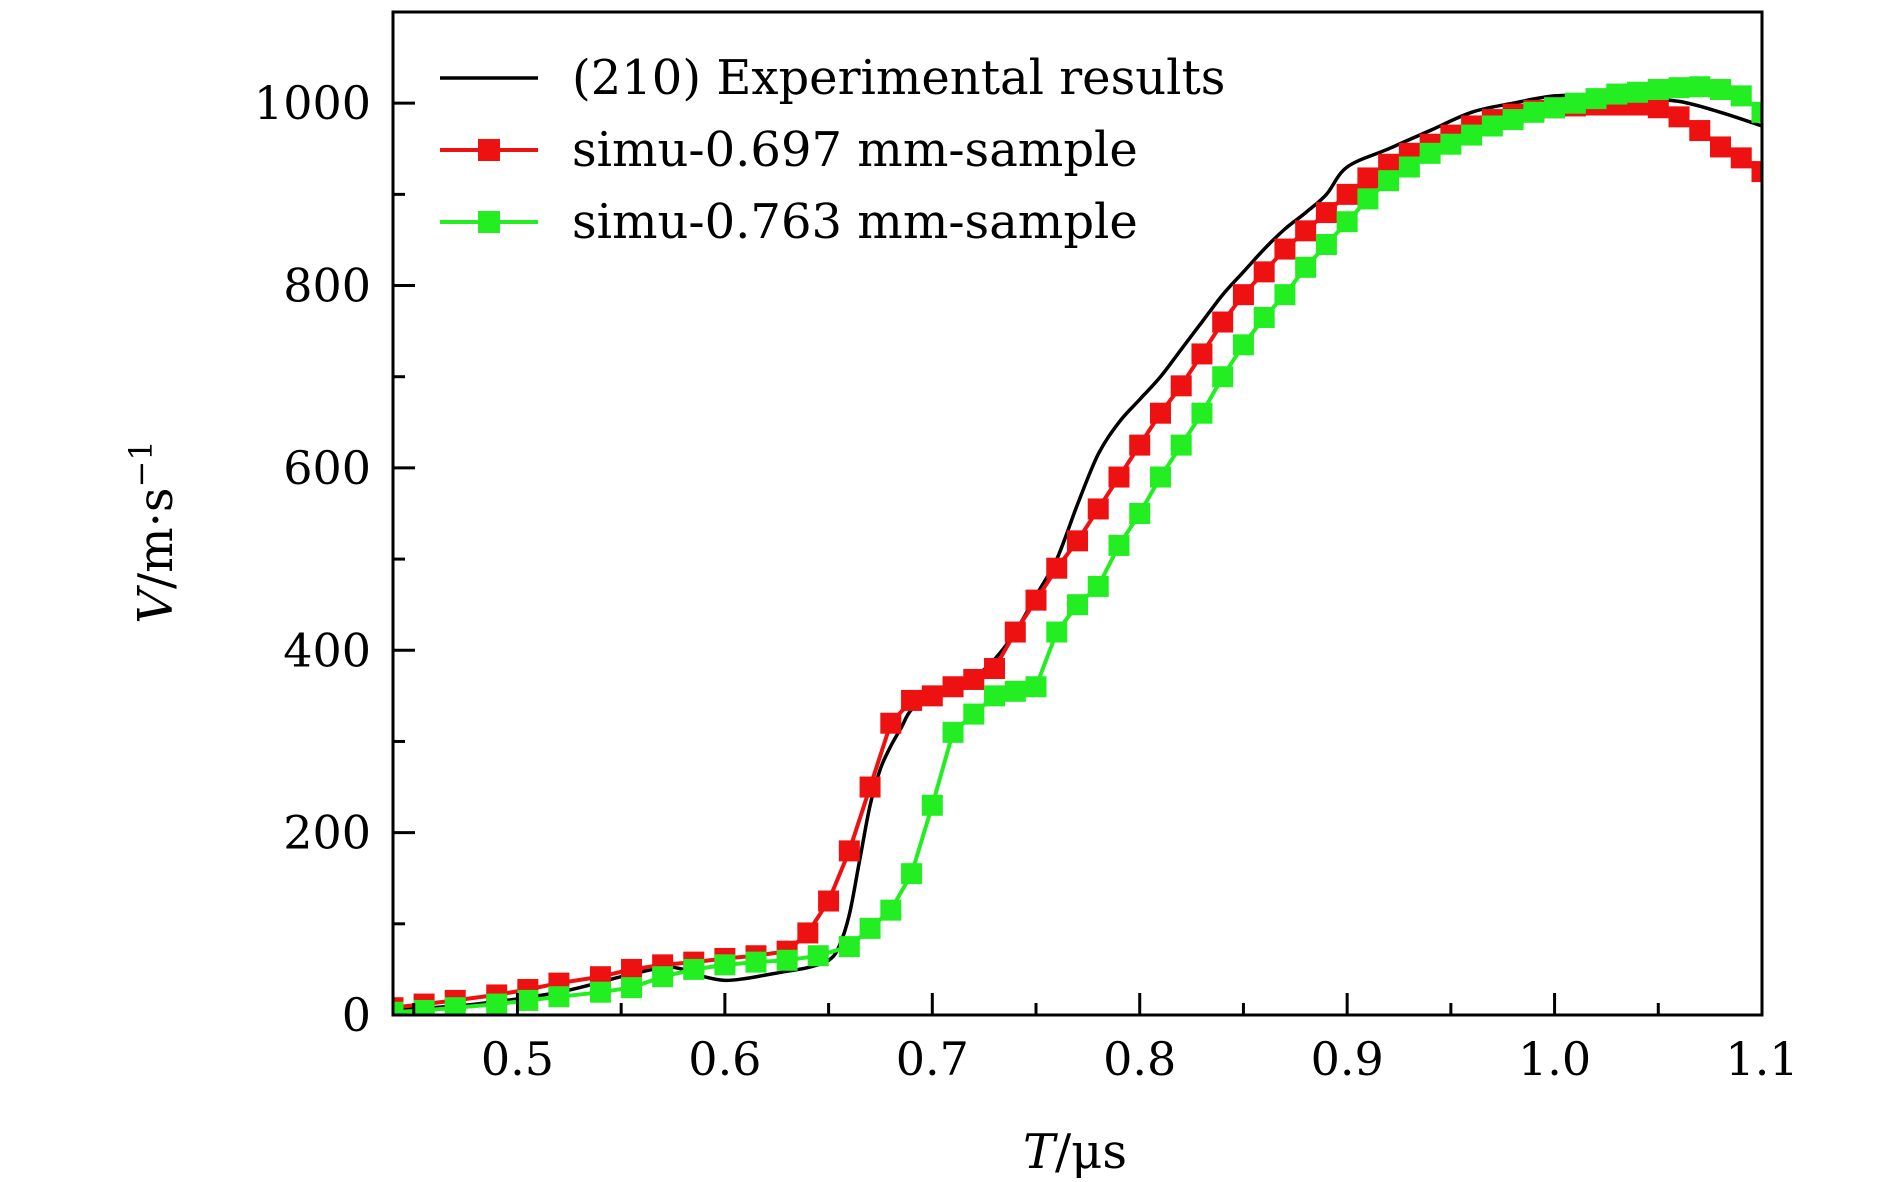 This screenshot has width=1890, height=1182. What do you see at coordinates (1347, 1059) in the screenshot?
I see `x-tick-label: 0.9` at bounding box center [1347, 1059].